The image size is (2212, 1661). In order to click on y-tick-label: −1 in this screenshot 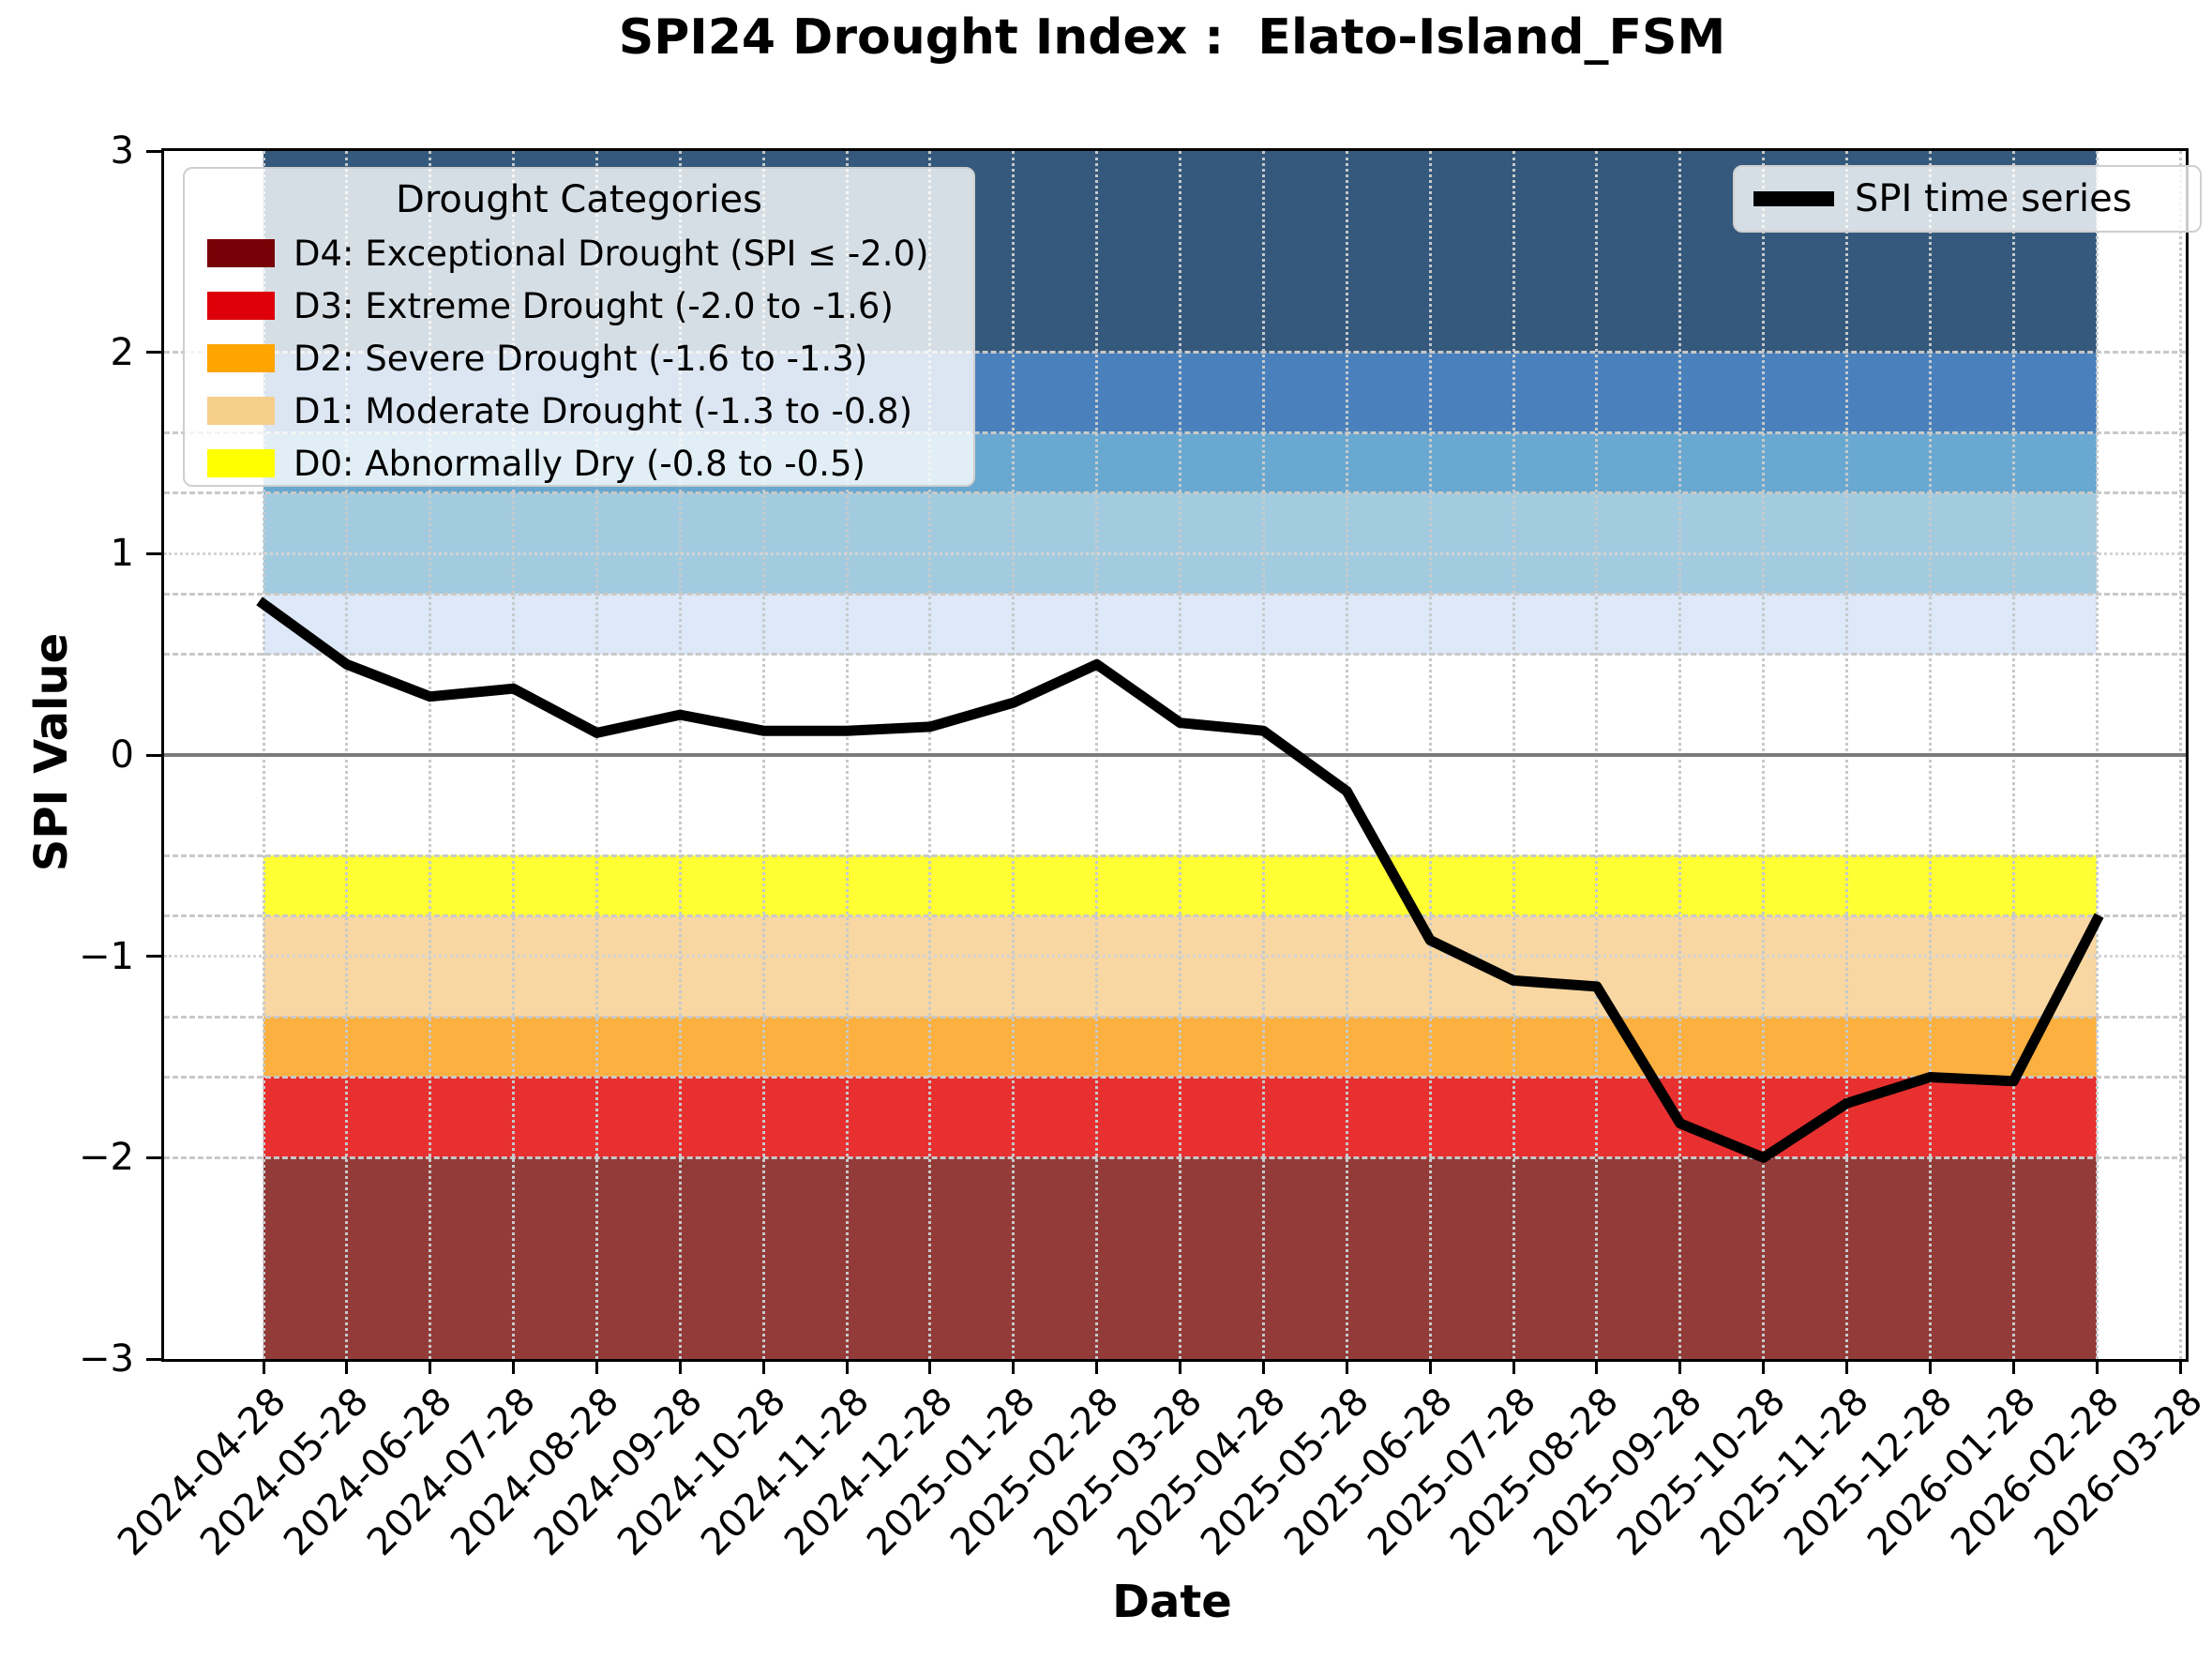, I will do `click(106, 956)`.